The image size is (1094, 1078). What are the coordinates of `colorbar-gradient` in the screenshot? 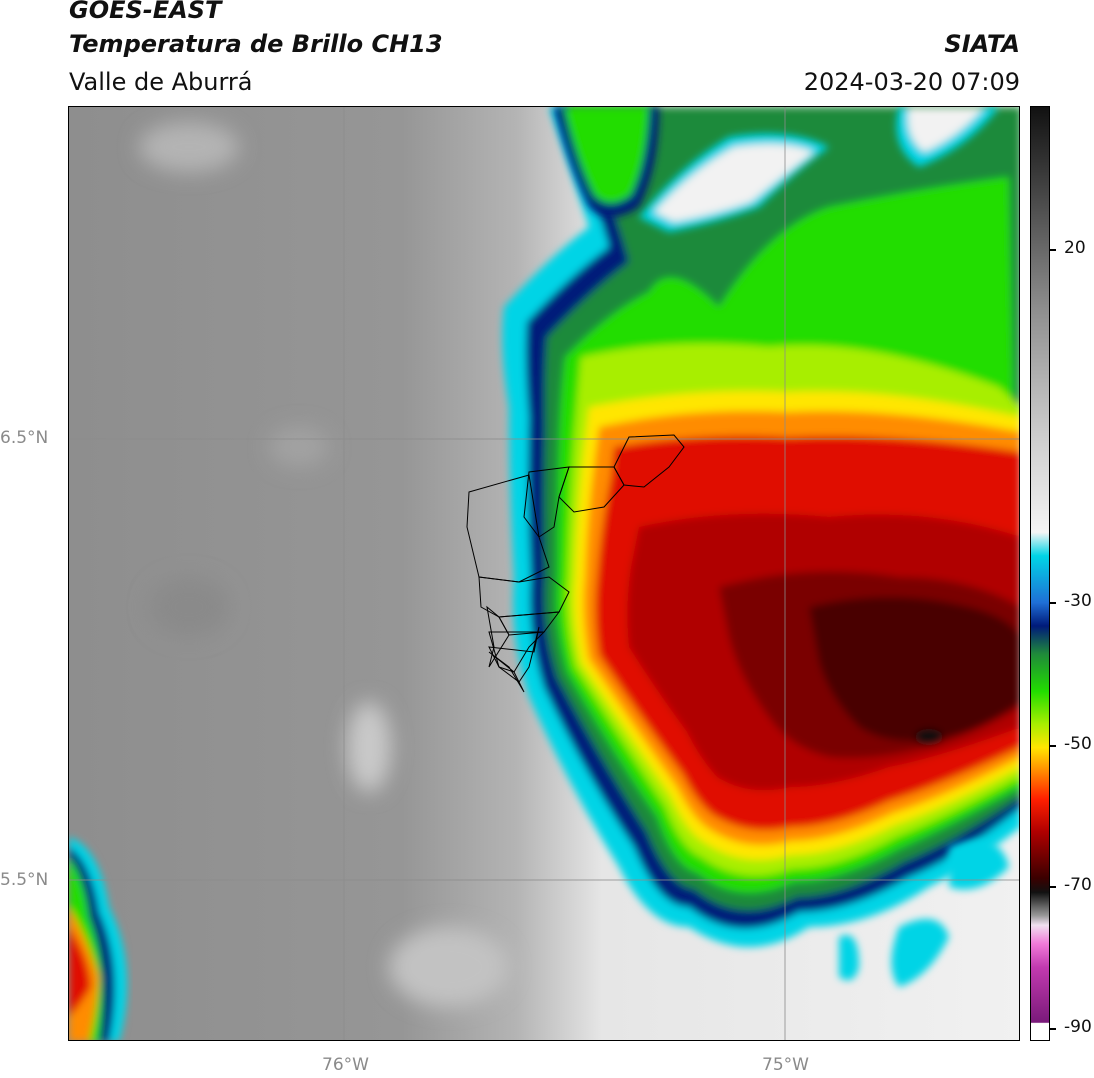 It's located at (1040, 573).